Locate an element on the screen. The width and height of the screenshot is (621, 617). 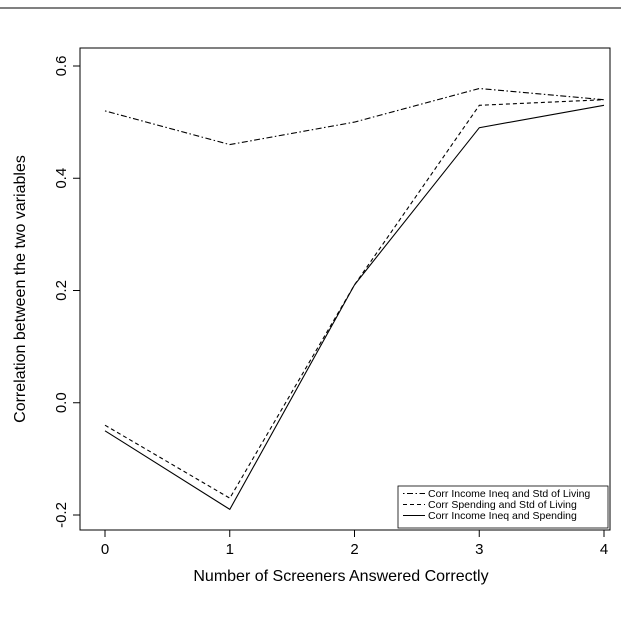
y-tick-label: 0.4 is located at coordinates (61, 178).